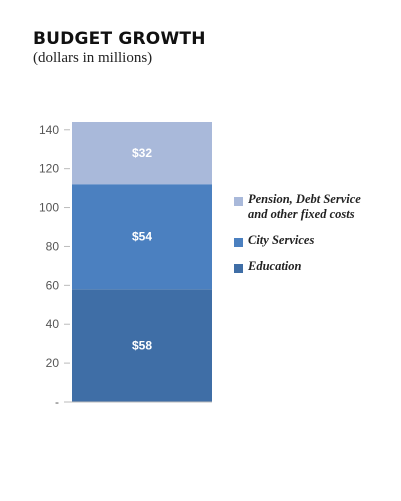  What do you see at coordinates (53, 285) in the screenshot?
I see `y-tick-label: 60` at bounding box center [53, 285].